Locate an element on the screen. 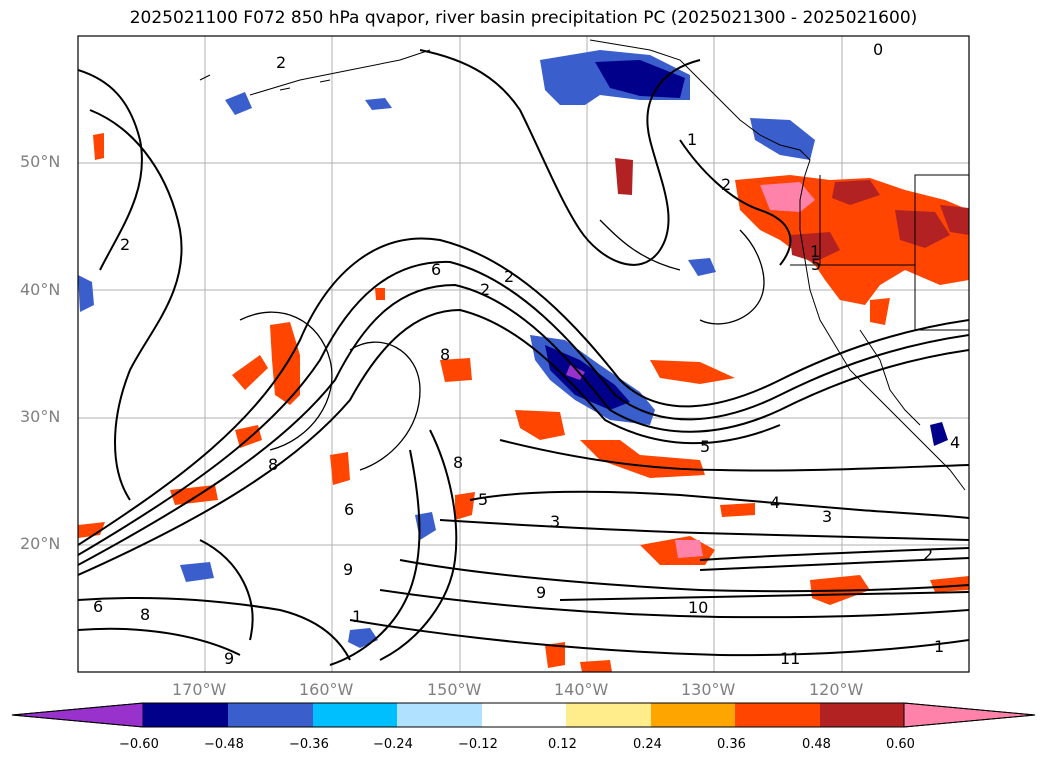 This screenshot has height=765, width=1047. lat-label-40n: 40°N is located at coordinates (40, 289).